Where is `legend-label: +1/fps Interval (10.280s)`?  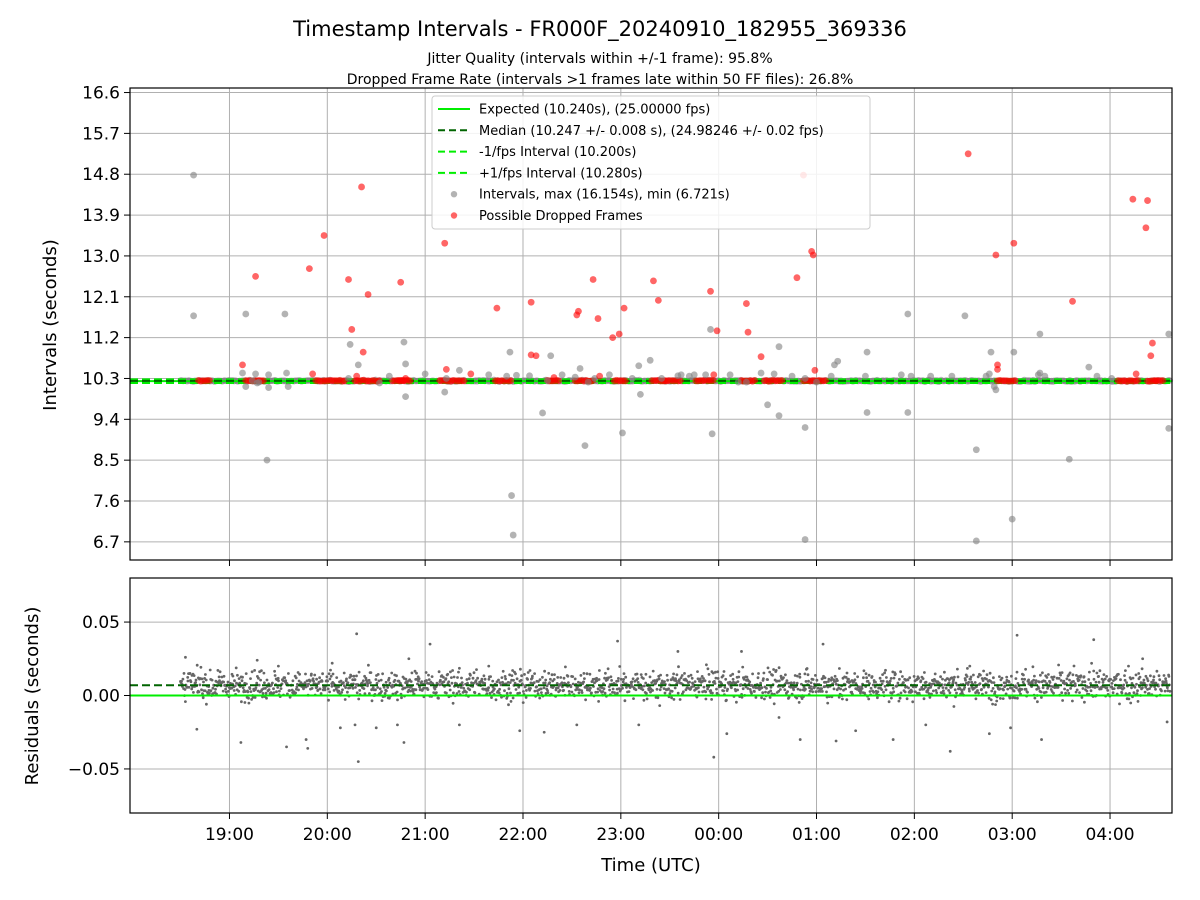 legend-label: +1/fps Interval (10.280s) is located at coordinates (561, 173).